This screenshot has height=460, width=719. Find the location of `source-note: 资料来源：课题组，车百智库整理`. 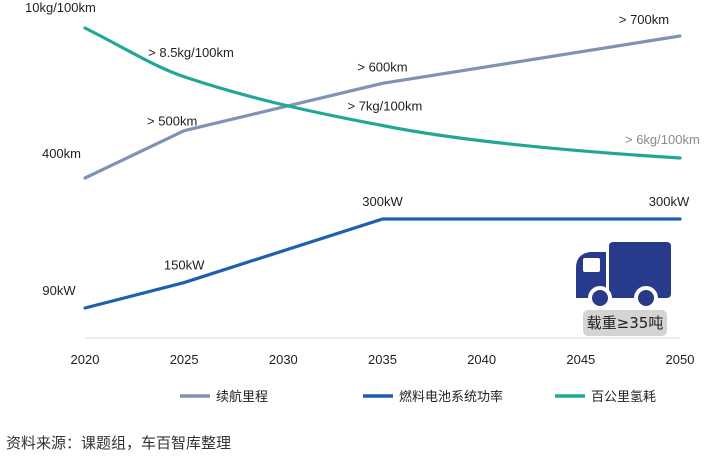

source-note: 资料来源：课题组，车百智库整理 is located at coordinates (119, 443).